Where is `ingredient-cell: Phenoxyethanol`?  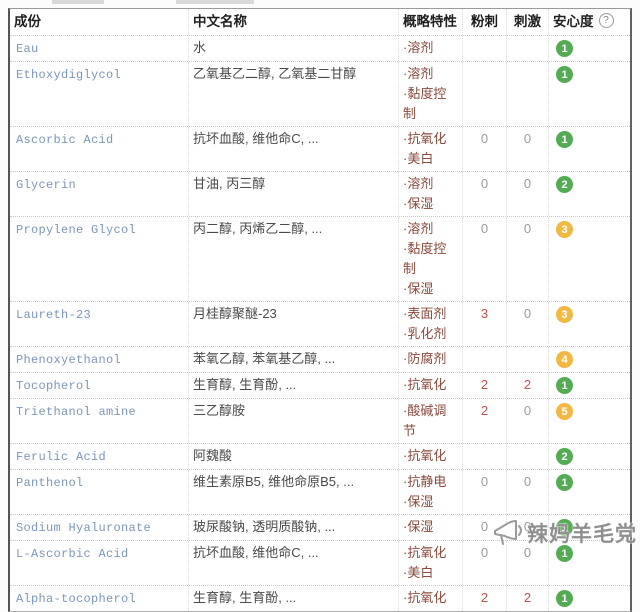
ingredient-cell: Phenoxyethanol is located at coordinates (99, 359).